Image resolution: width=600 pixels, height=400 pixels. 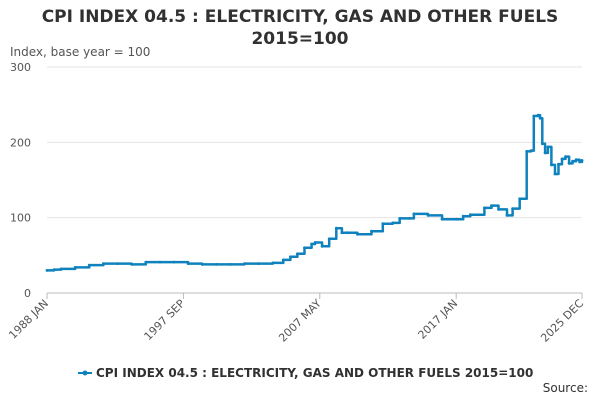 What do you see at coordinates (438, 319) in the screenshot?
I see `x-tick-label-3: 2017 JAN` at bounding box center [438, 319].